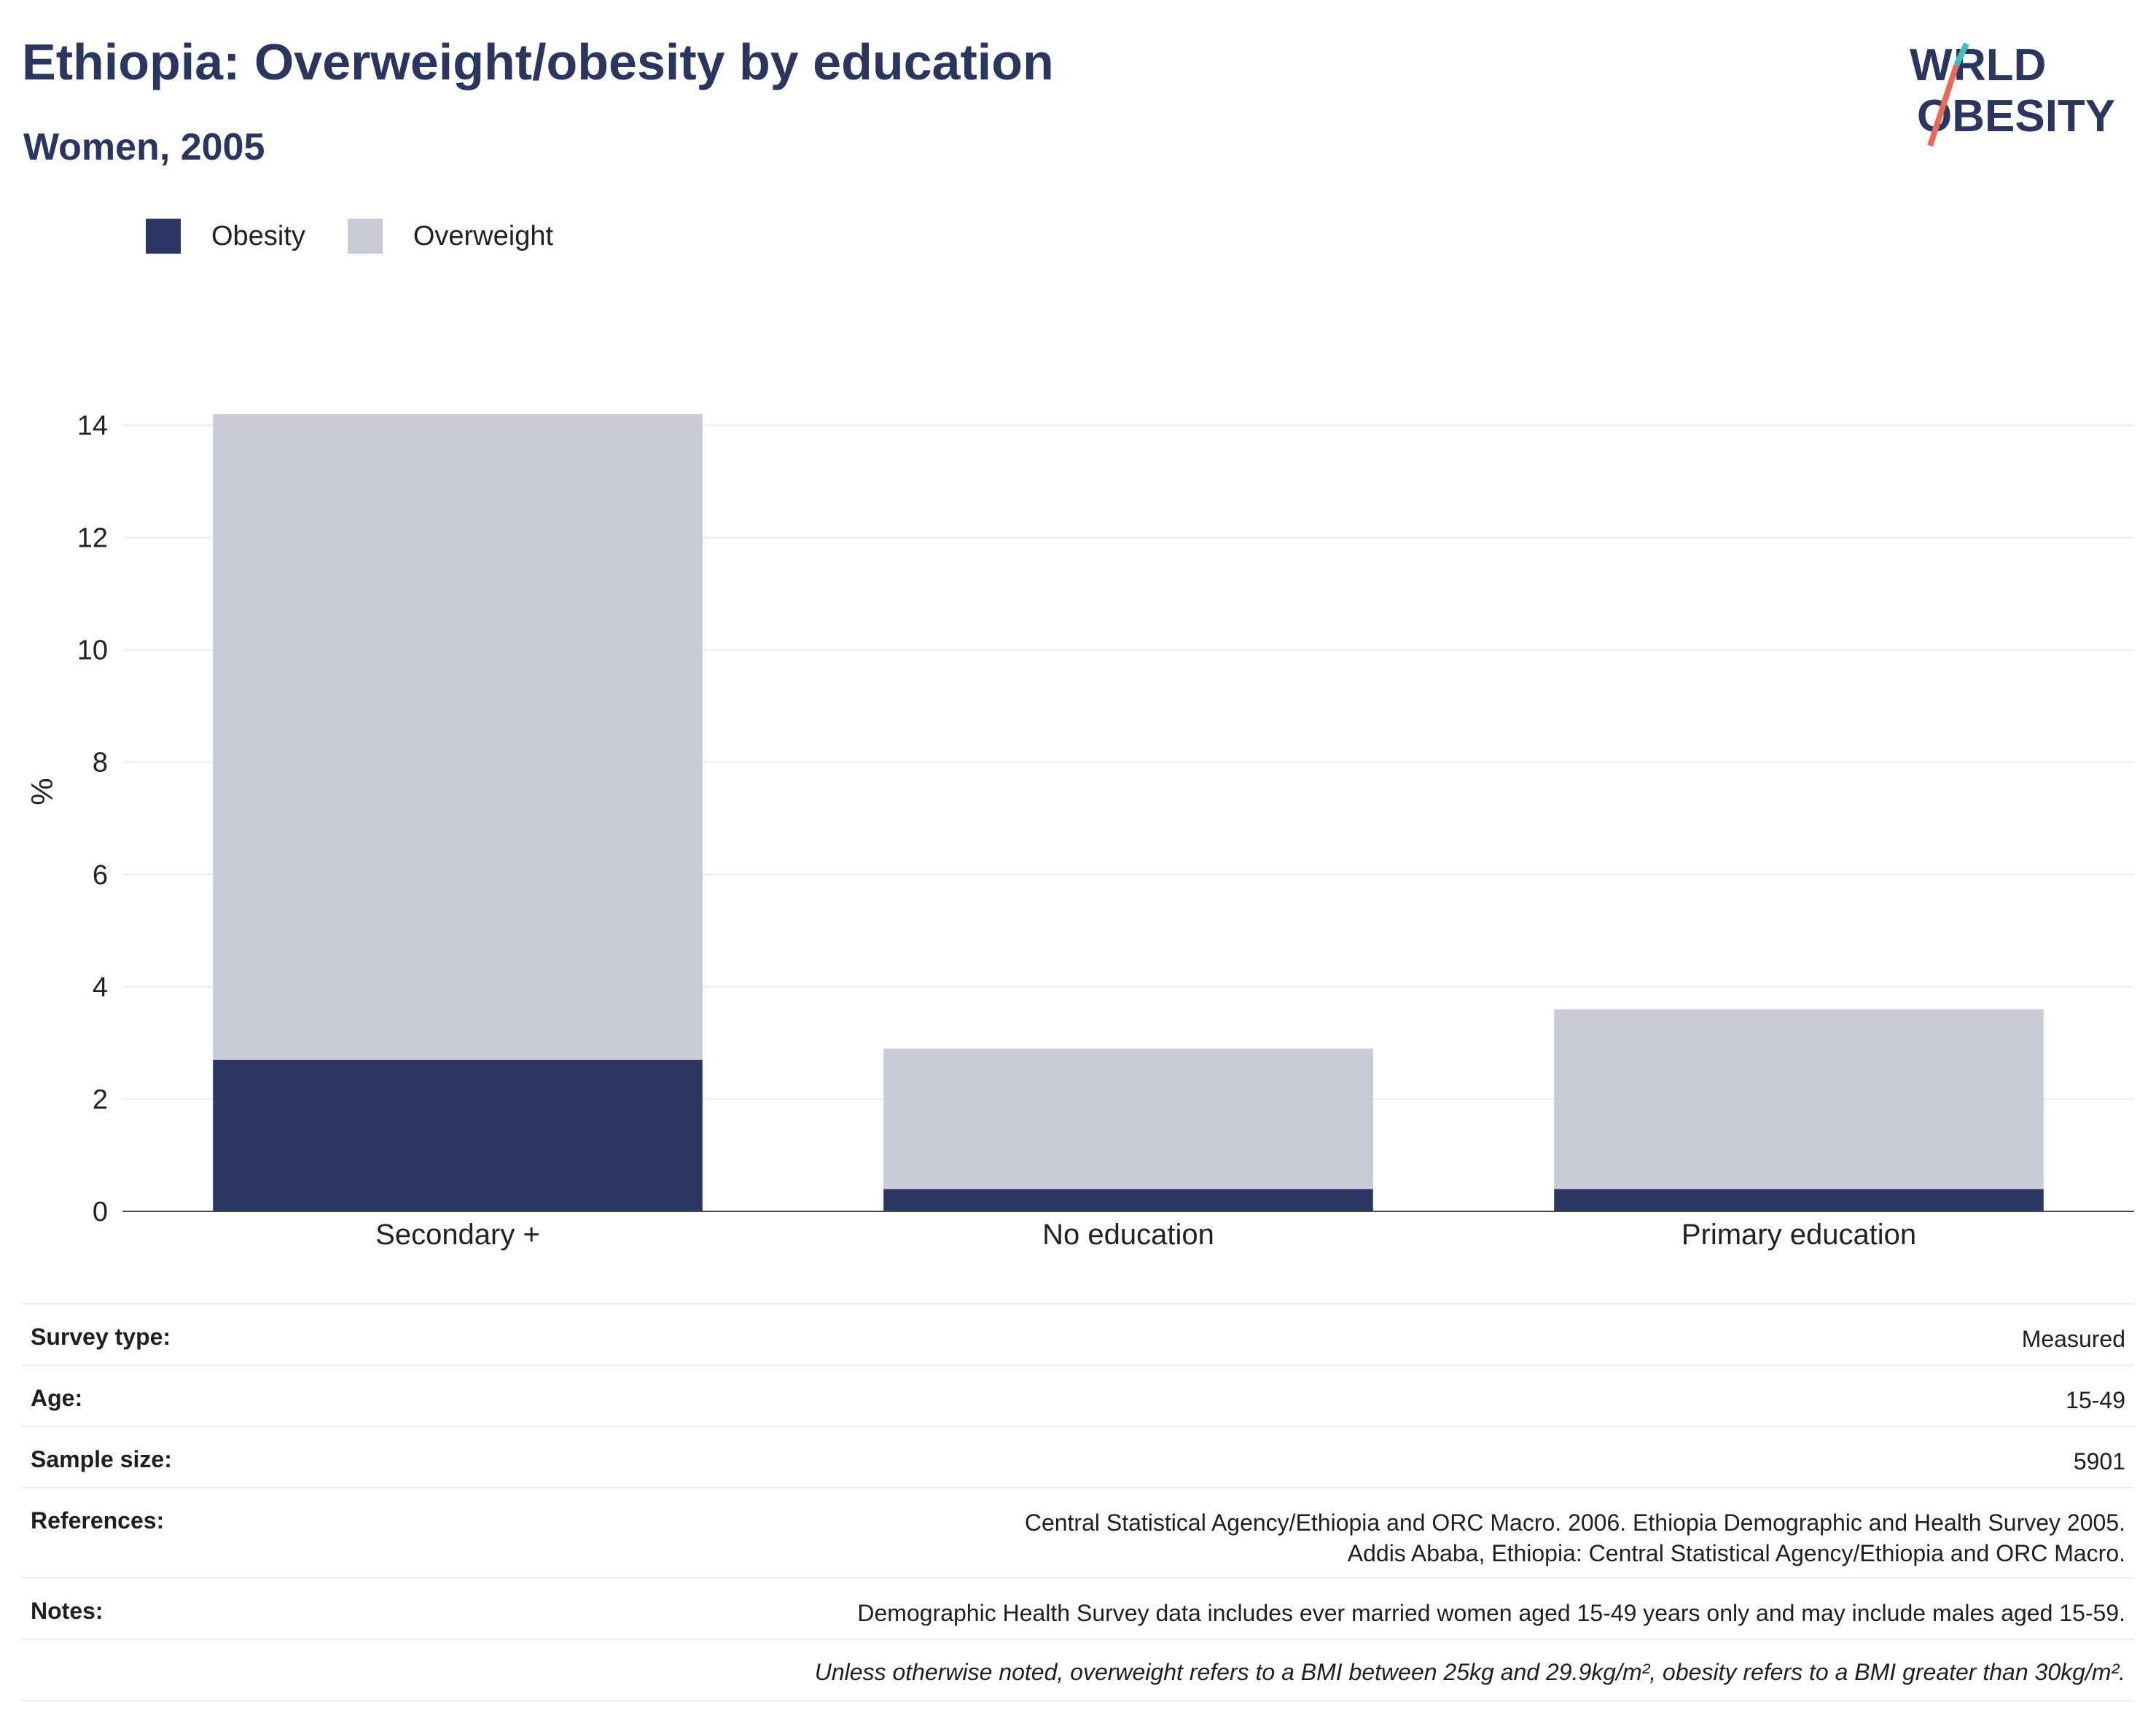 The width and height of the screenshot is (2156, 1734). What do you see at coordinates (144, 147) in the screenshot?
I see `chart-subtitle: Women, 2005` at bounding box center [144, 147].